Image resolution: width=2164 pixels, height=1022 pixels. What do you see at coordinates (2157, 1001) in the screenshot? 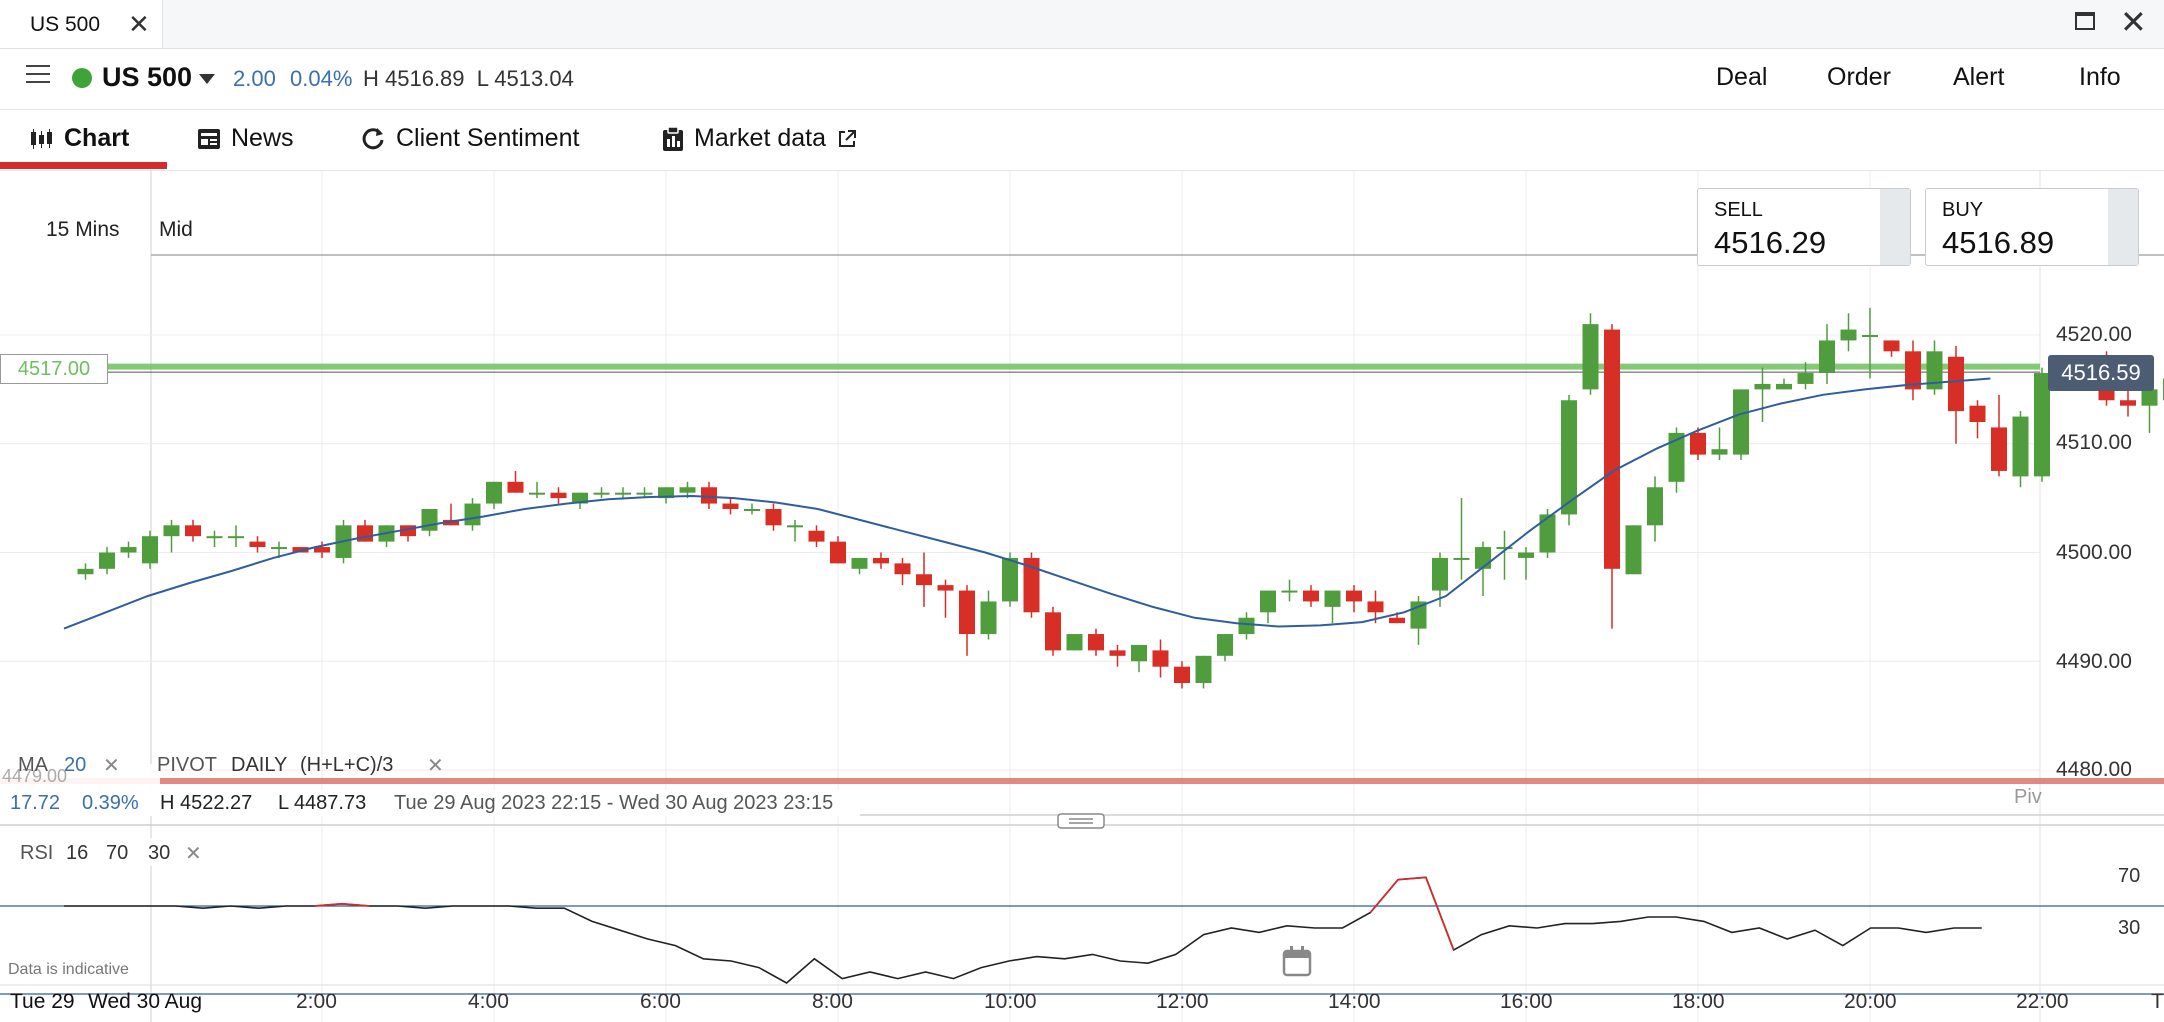
I see `edge-label: T` at bounding box center [2157, 1001].